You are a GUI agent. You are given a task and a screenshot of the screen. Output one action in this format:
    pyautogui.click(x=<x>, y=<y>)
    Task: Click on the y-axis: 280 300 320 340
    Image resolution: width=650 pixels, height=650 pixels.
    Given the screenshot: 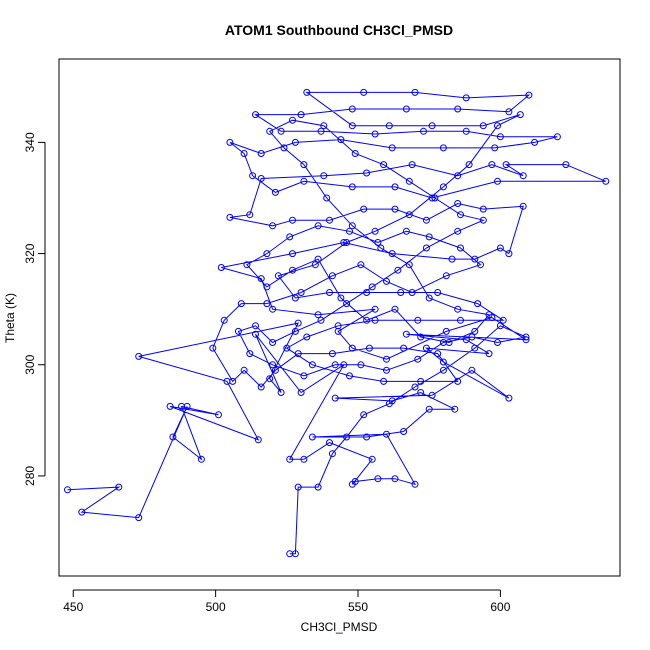 What is the action you would take?
    pyautogui.click(x=34, y=309)
    